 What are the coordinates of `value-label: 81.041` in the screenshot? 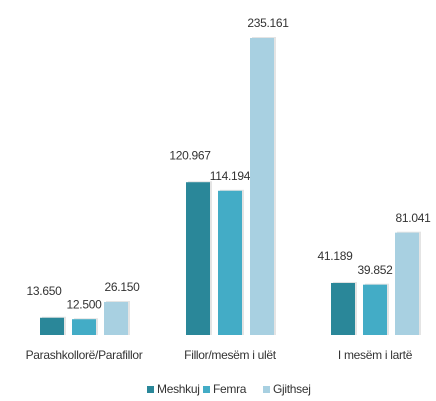 It's located at (414, 218).